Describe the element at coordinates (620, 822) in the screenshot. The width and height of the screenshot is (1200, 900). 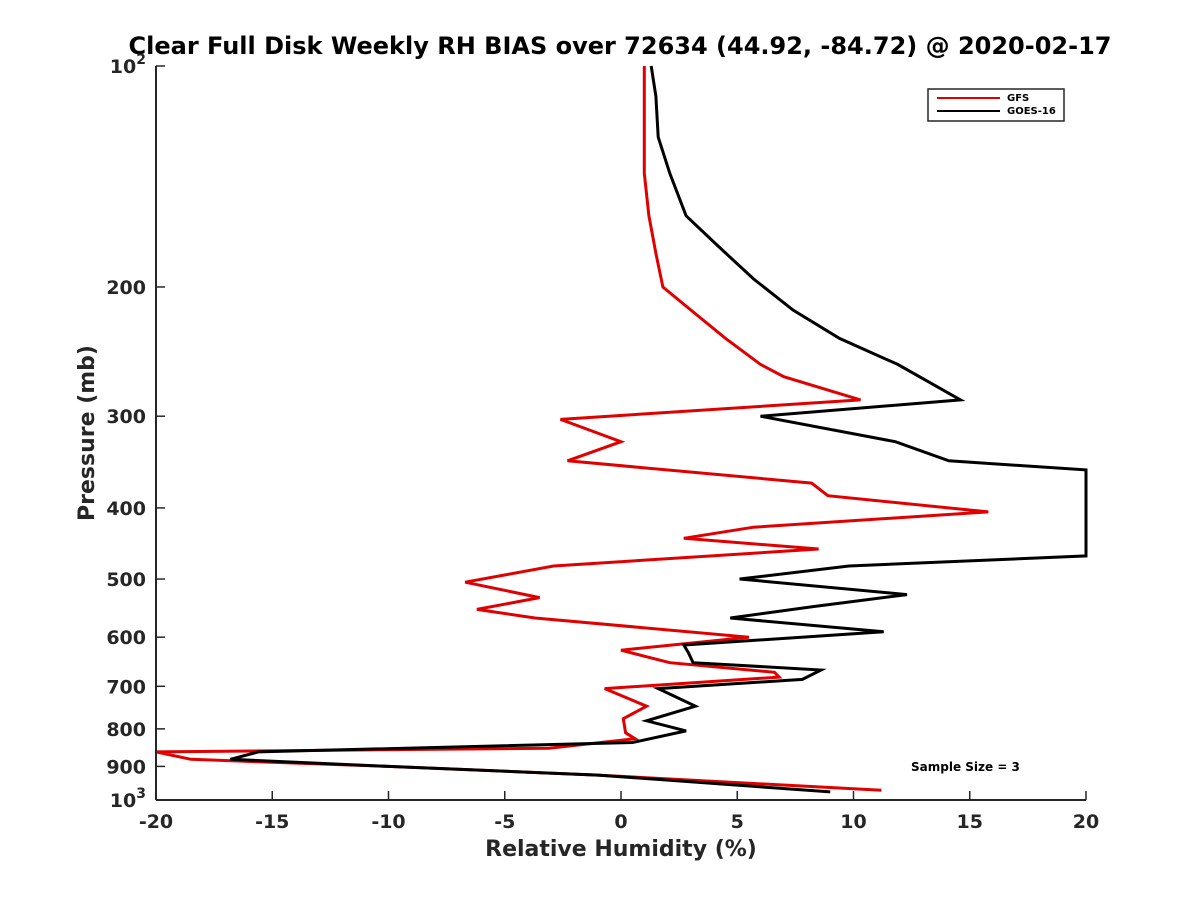
I see `x-tick-label: 0` at that location.